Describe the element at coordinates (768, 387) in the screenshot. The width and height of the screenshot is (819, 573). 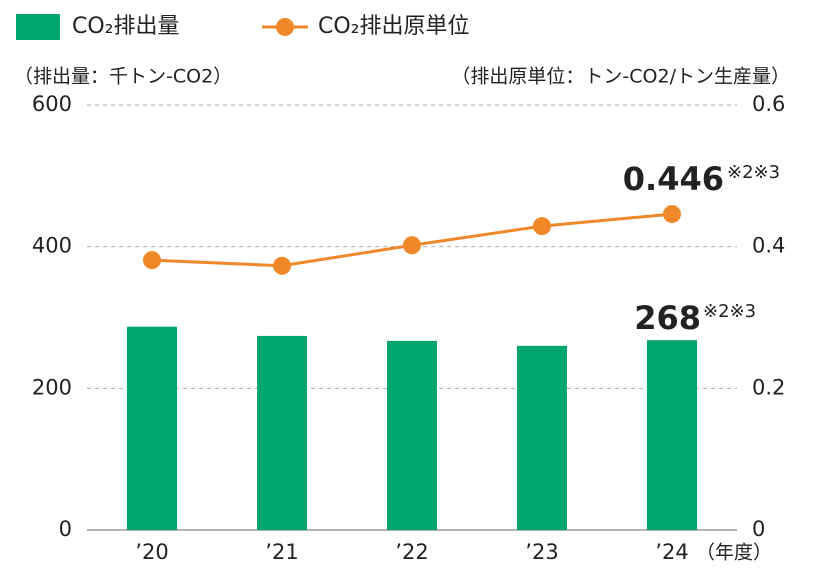
I see `y2-tick-label: 0.2` at that location.